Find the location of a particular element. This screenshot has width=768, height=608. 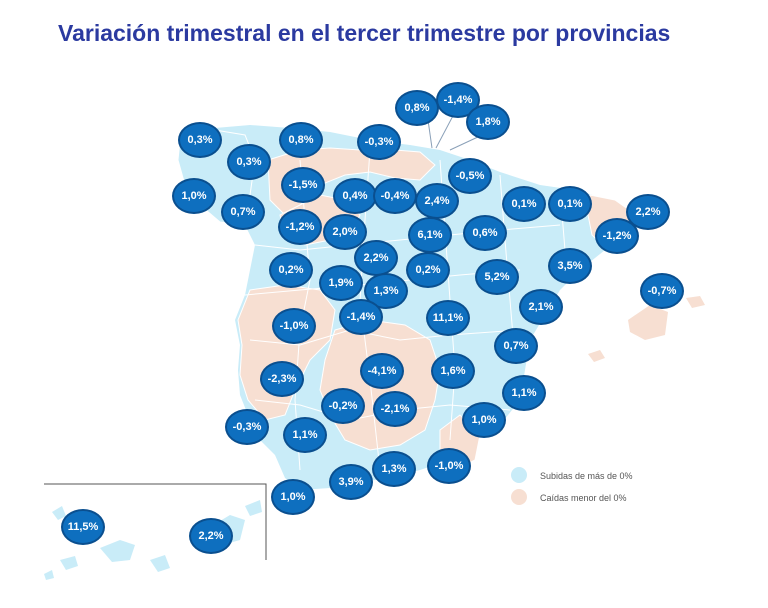

label-connectors is located at coordinates (454, 131).